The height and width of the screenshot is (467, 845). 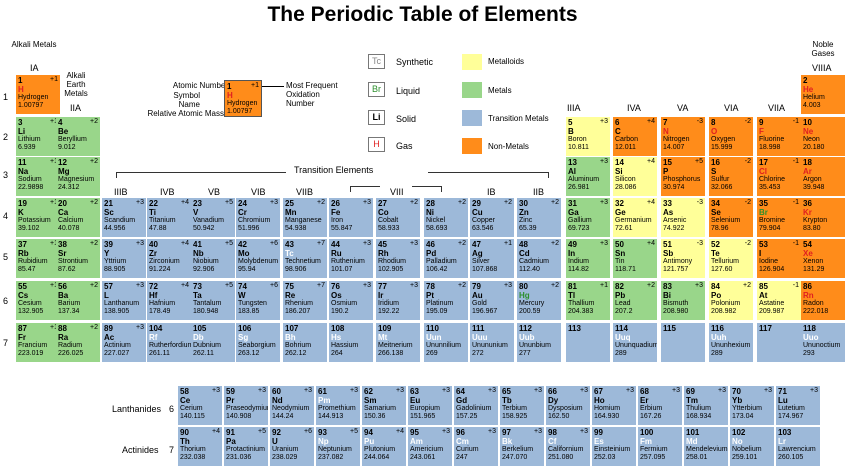 I want to click on element-cell: 117, so click(x=779, y=343).